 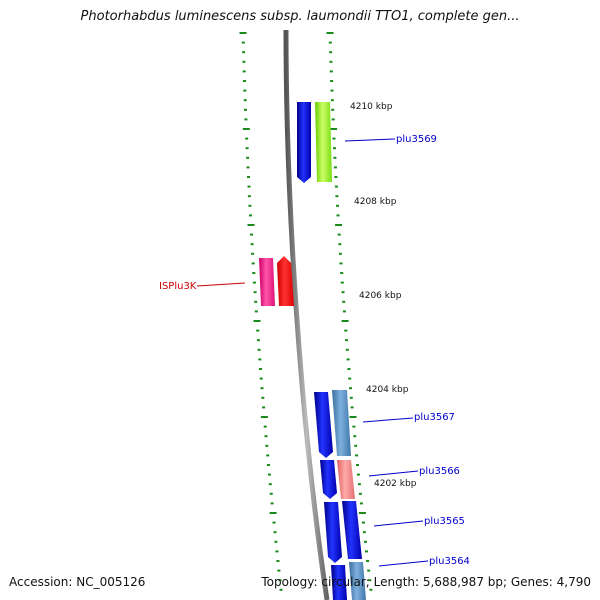 What do you see at coordinates (352, 530) in the screenshot?
I see `feature-plu3565` at bounding box center [352, 530].